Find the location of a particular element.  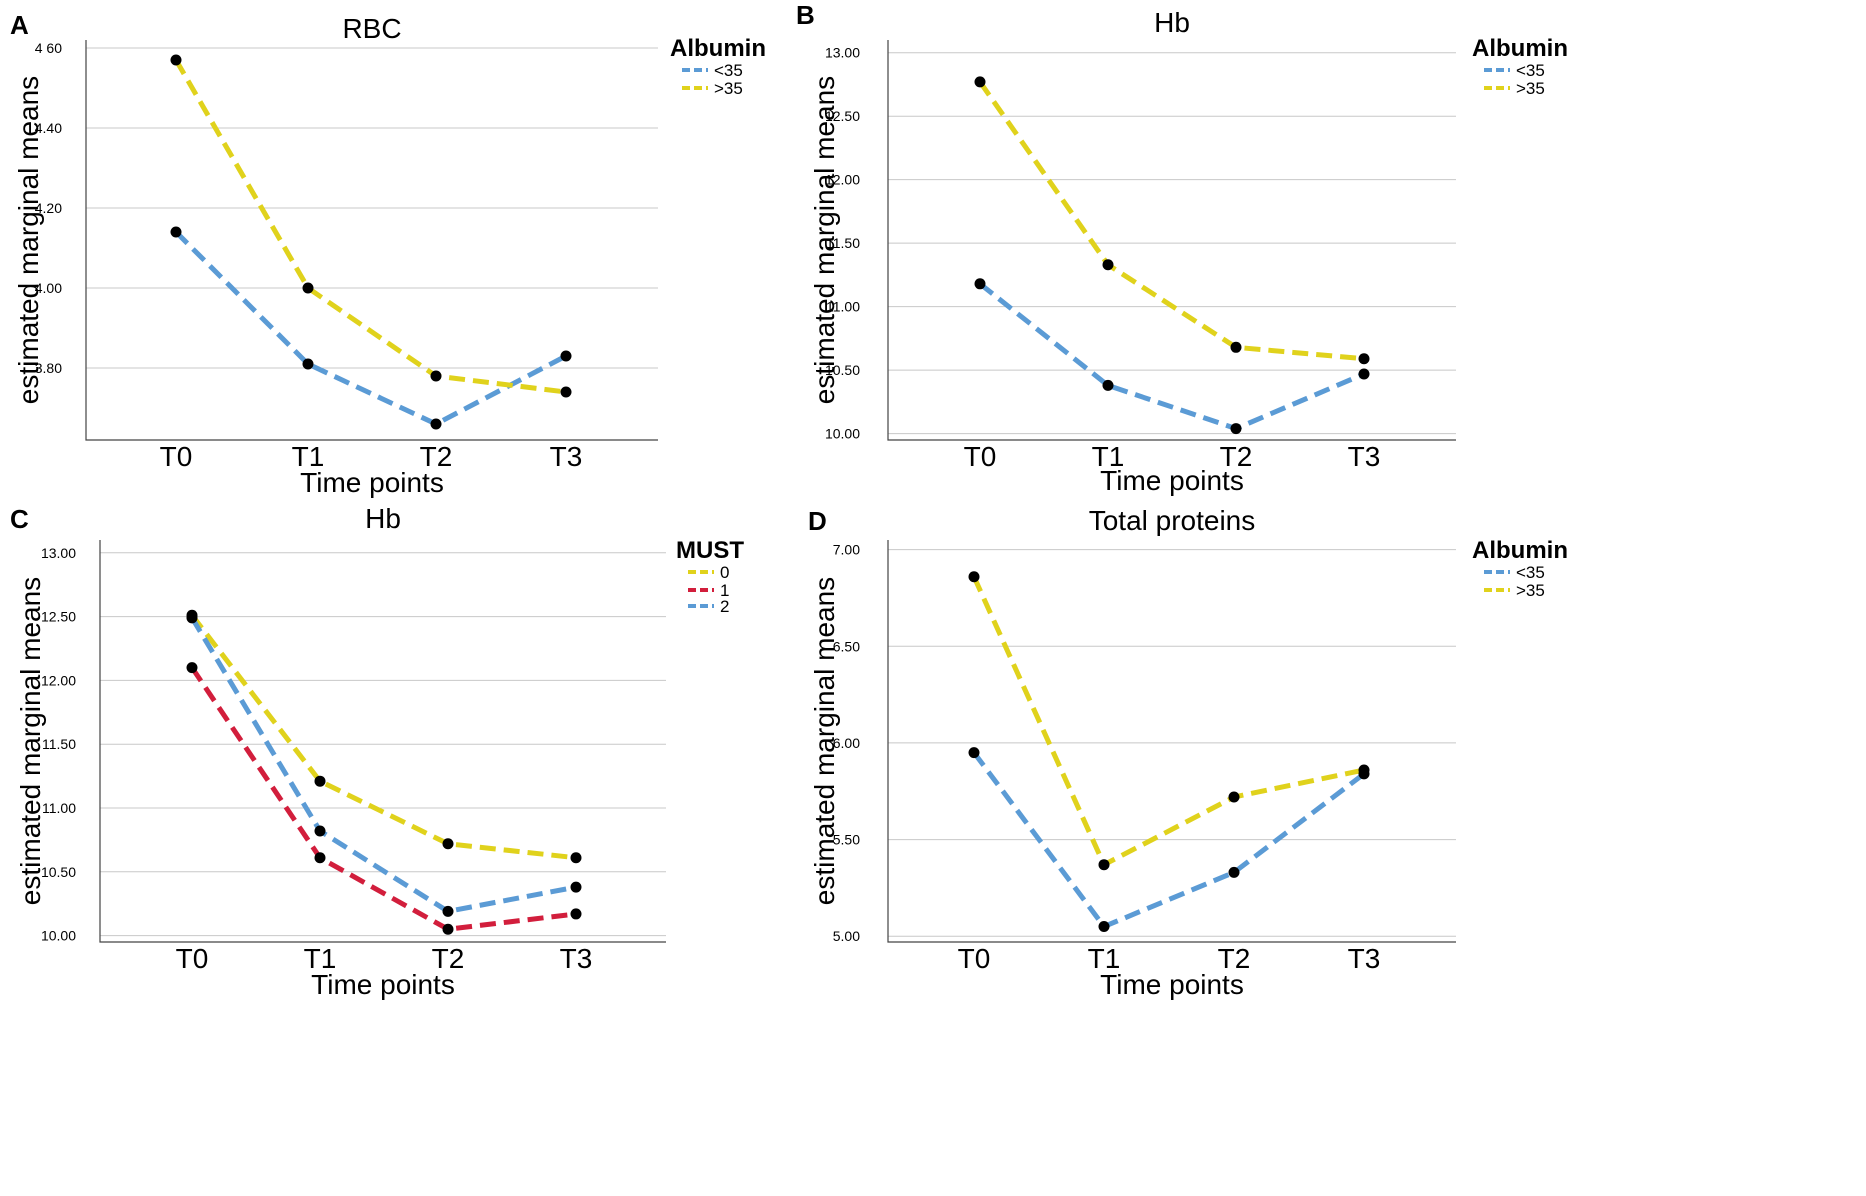

y-tick-label: 4.40 is located at coordinates (48, 128).